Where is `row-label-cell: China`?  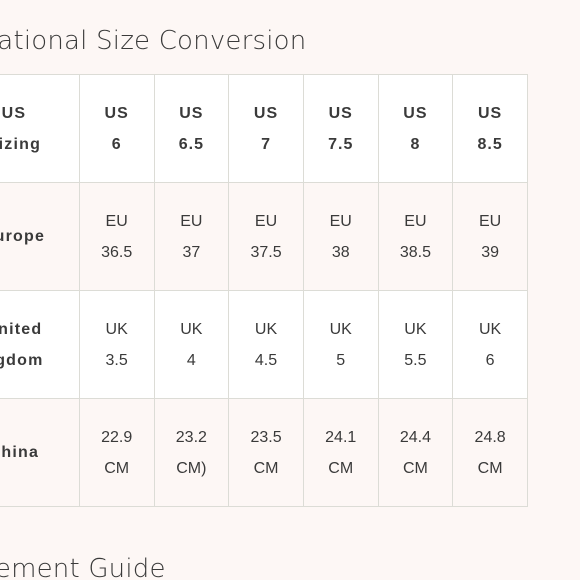 row-label-cell: China is located at coordinates (39, 453).